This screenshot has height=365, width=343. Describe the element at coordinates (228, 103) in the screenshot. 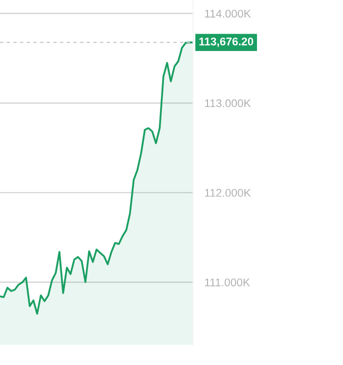

I see `y-tick-label: 113.000K` at that location.